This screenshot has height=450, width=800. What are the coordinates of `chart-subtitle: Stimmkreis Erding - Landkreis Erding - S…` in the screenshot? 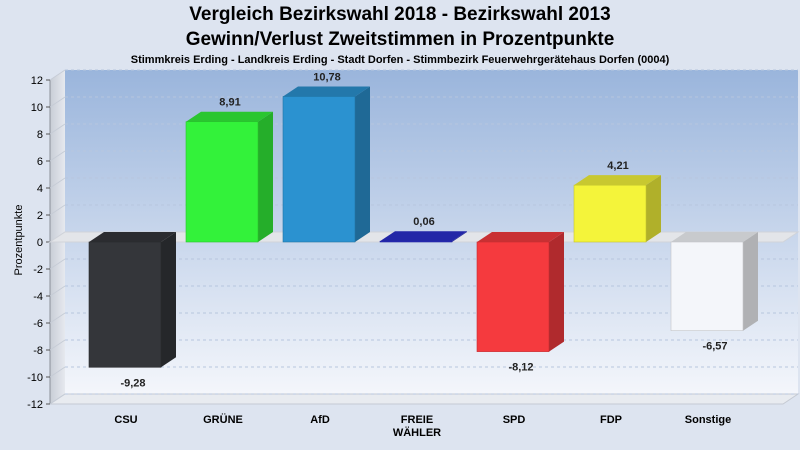 It's located at (400, 60).